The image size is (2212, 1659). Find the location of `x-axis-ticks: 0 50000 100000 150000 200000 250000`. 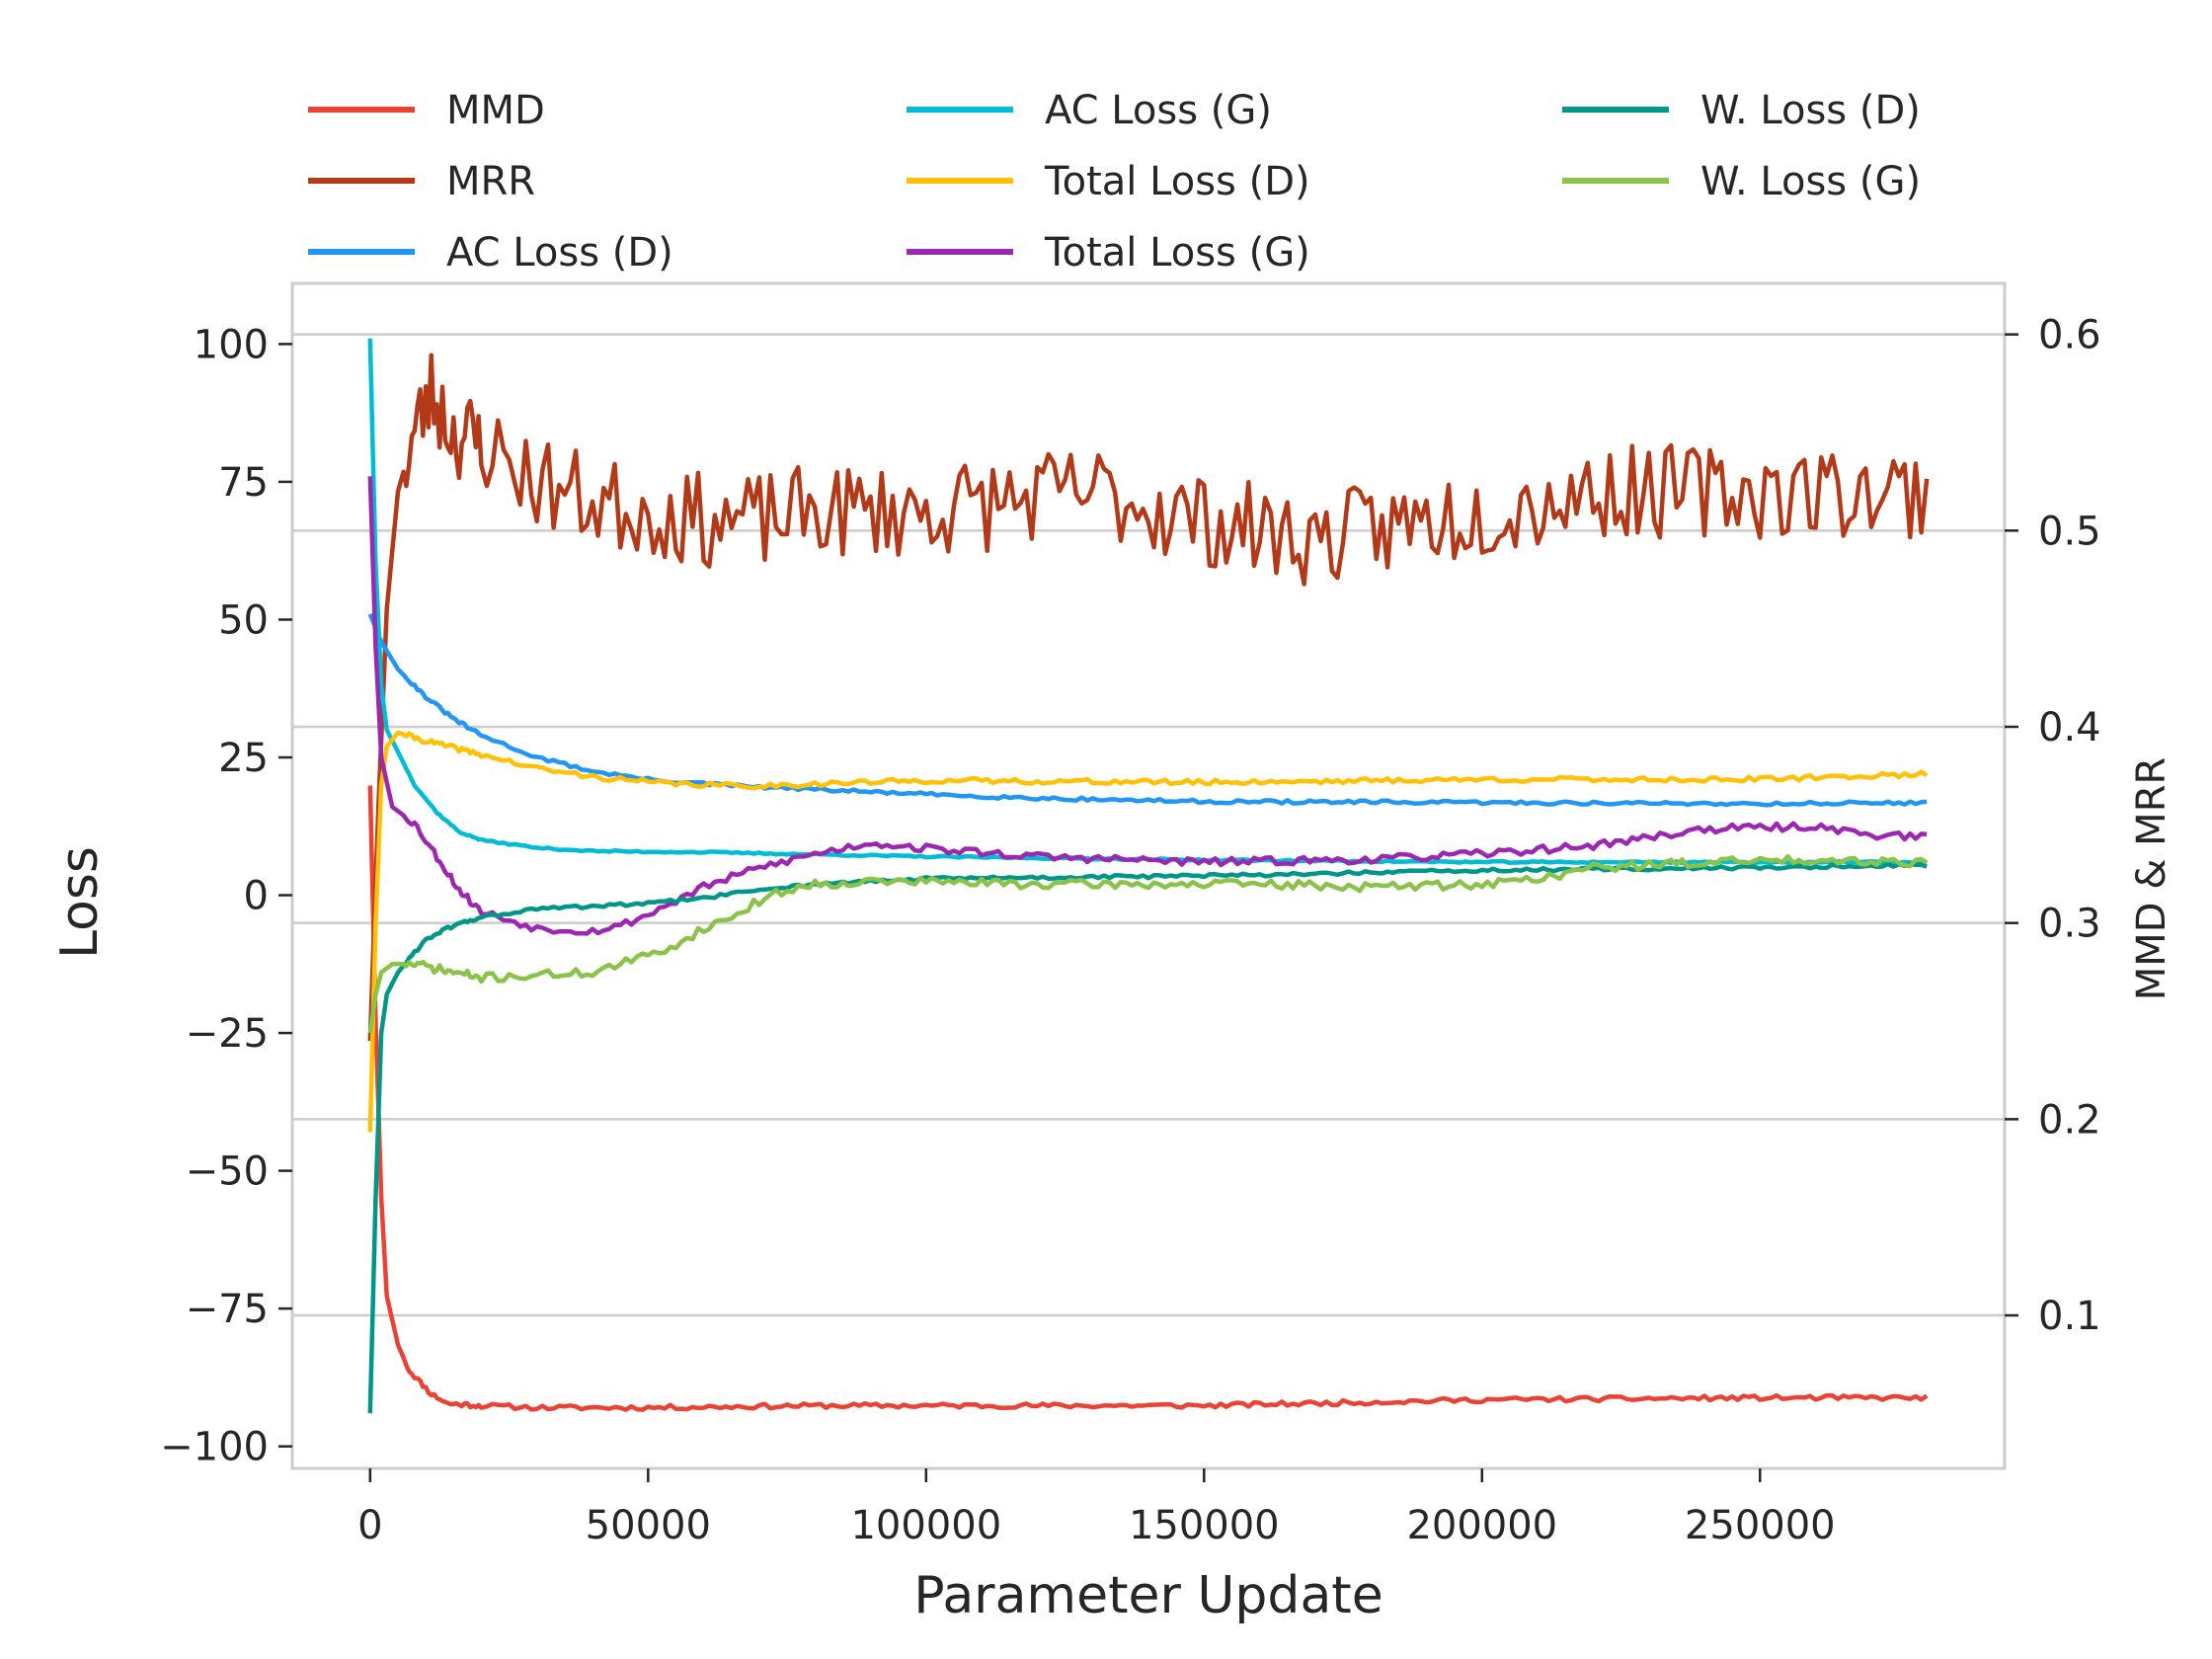

x-axis-ticks: 0 50000 100000 150000 200000 250000 is located at coordinates (1096, 1508).